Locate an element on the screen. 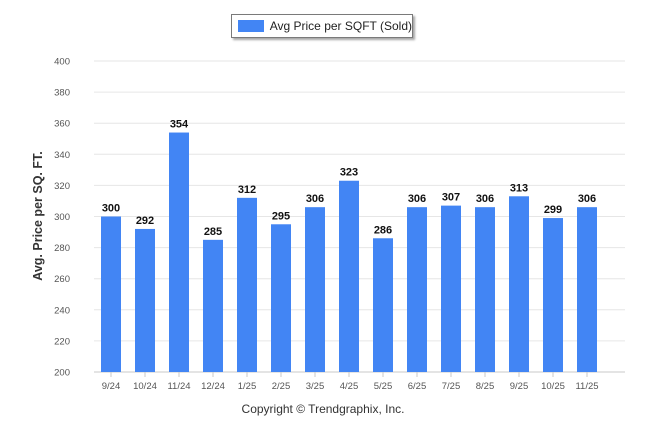 Image resolution: width=646 pixels, height=434 pixels. bar-value-label: 292 is located at coordinates (145, 221).